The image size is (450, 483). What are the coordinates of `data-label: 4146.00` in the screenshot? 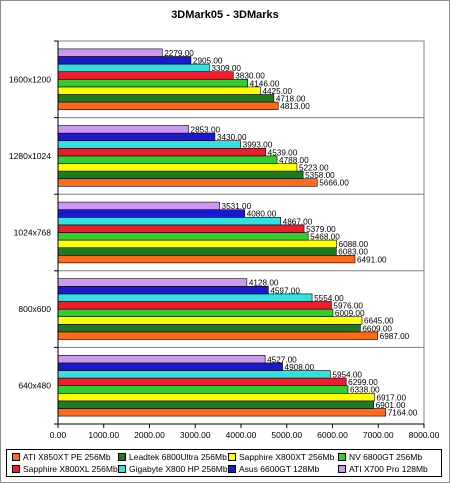 It's located at (265, 83).